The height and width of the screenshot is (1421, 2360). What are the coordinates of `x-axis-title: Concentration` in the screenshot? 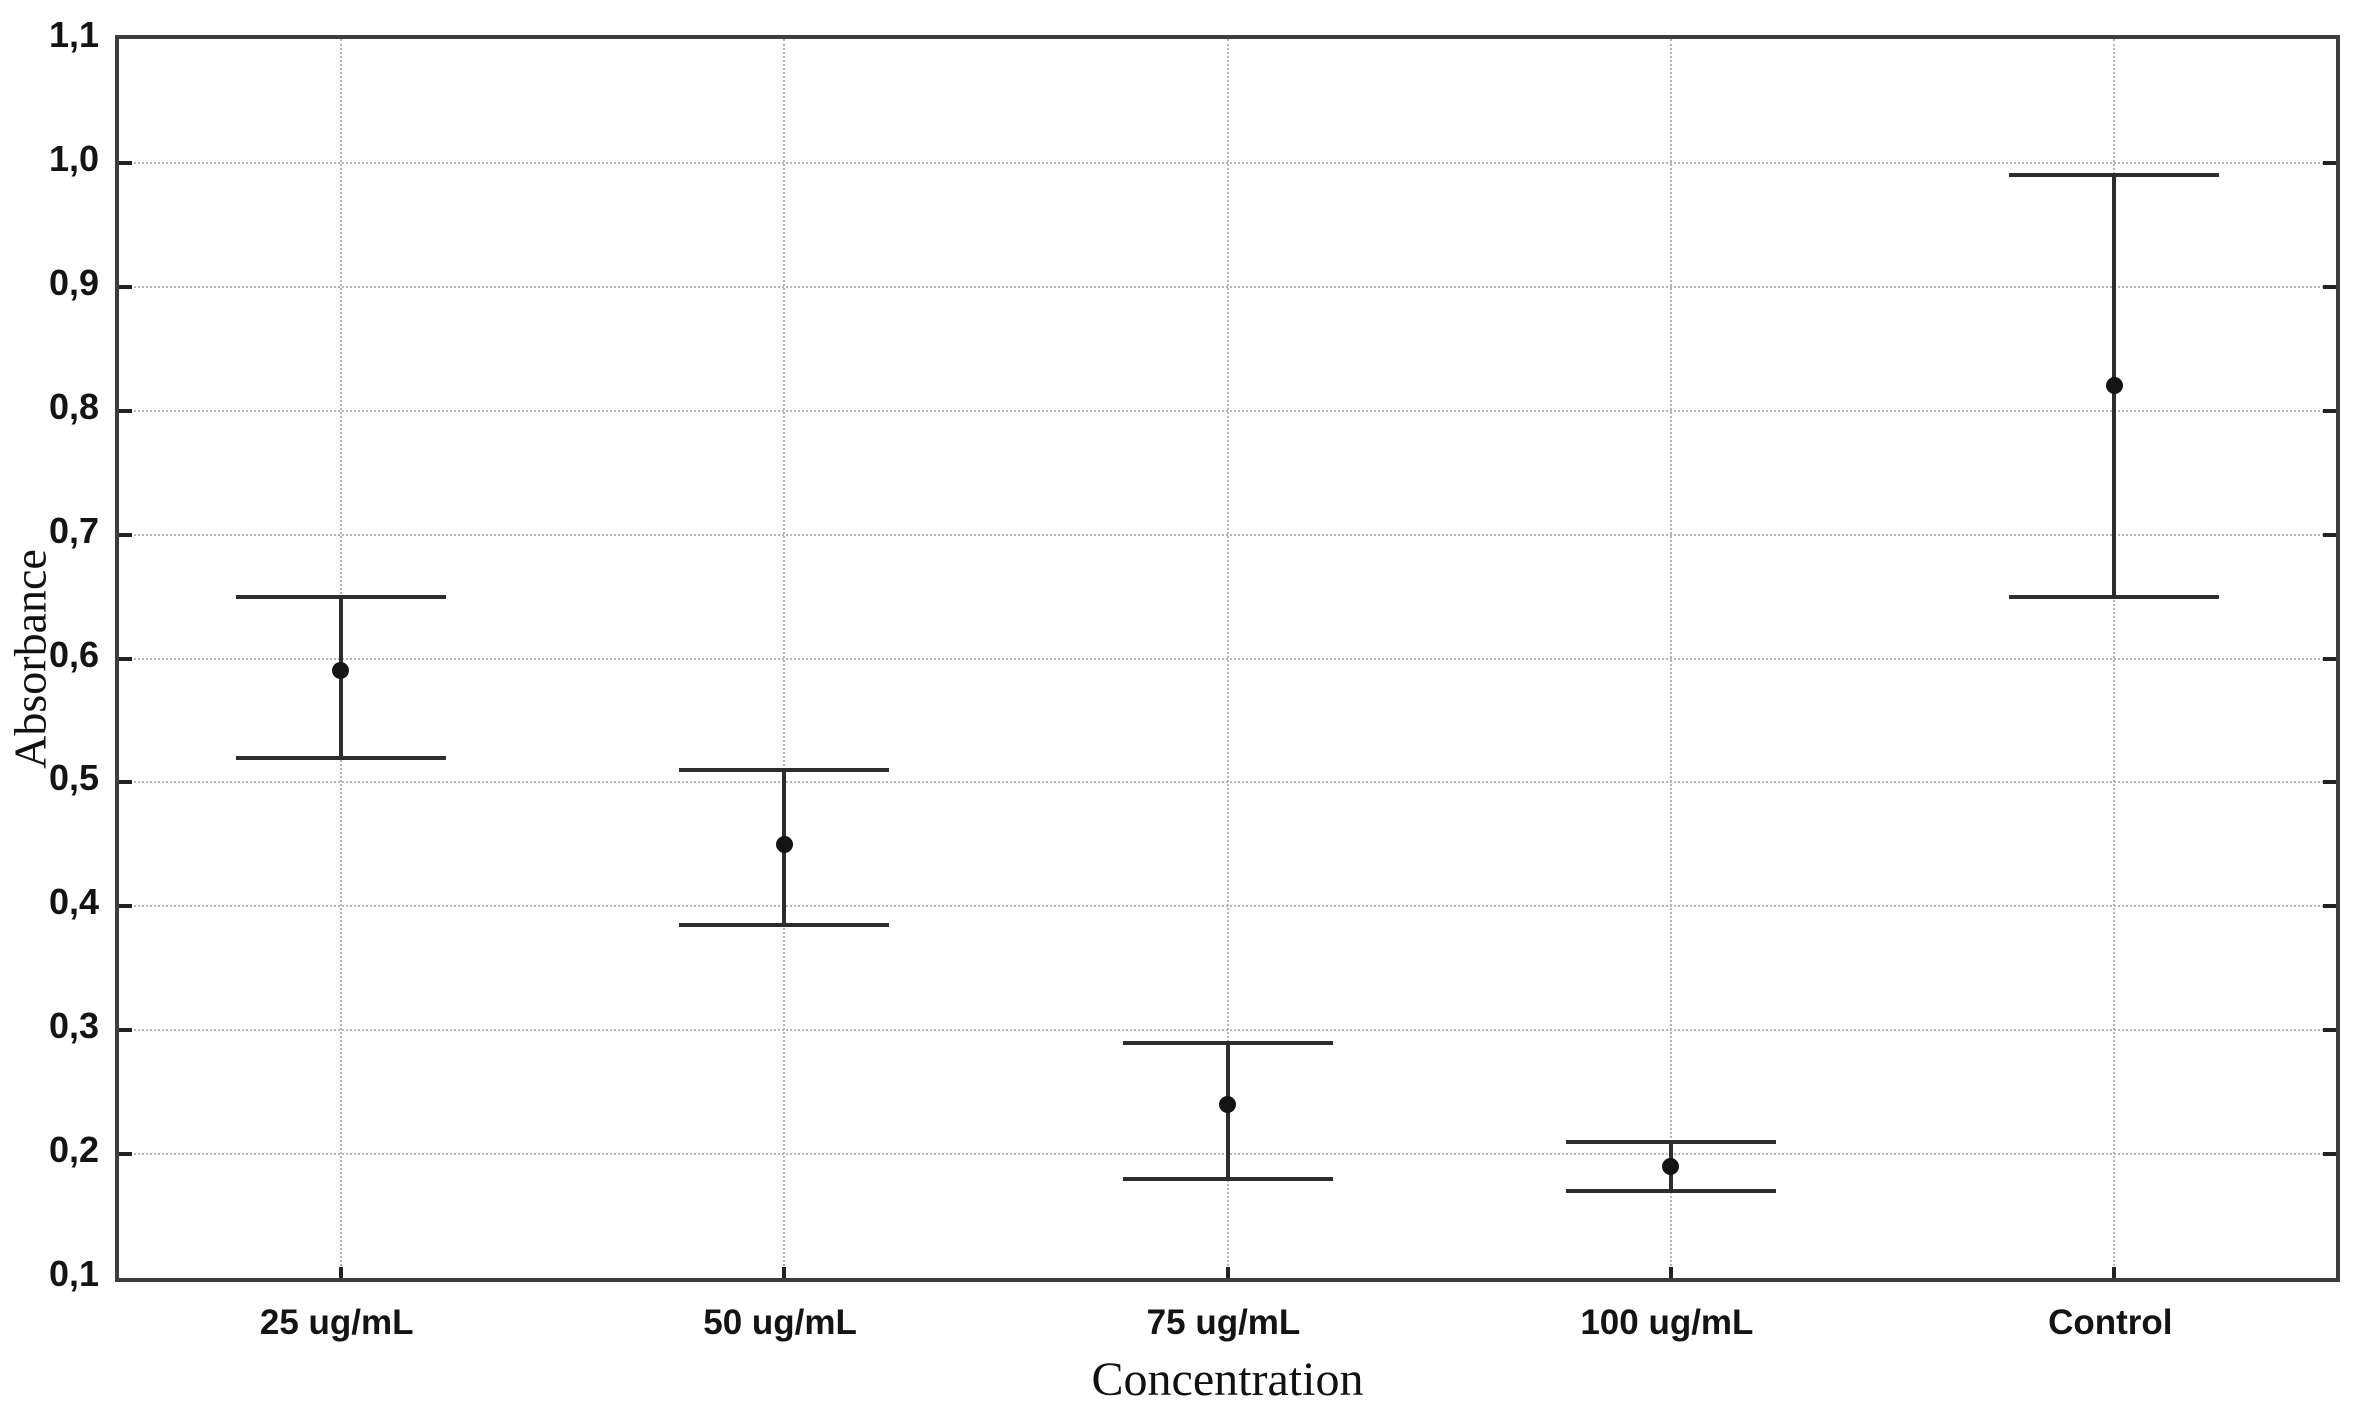 It's located at (1227, 1379).